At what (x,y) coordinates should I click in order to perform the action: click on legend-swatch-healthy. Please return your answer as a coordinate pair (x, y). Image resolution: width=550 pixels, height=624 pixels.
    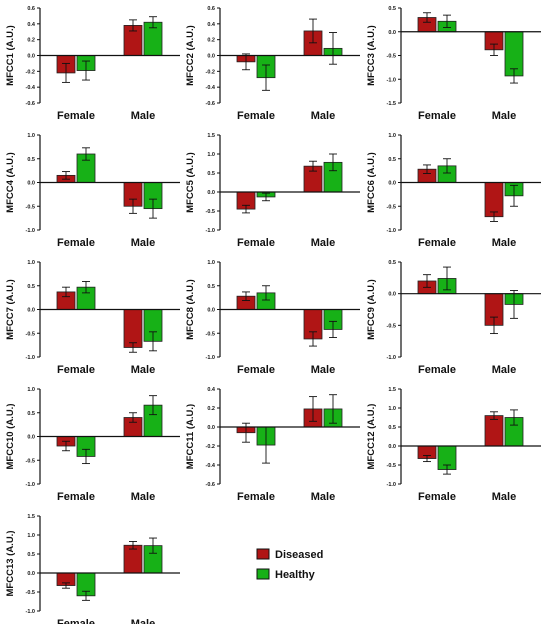
    Looking at the image, I should click on (263, 574).